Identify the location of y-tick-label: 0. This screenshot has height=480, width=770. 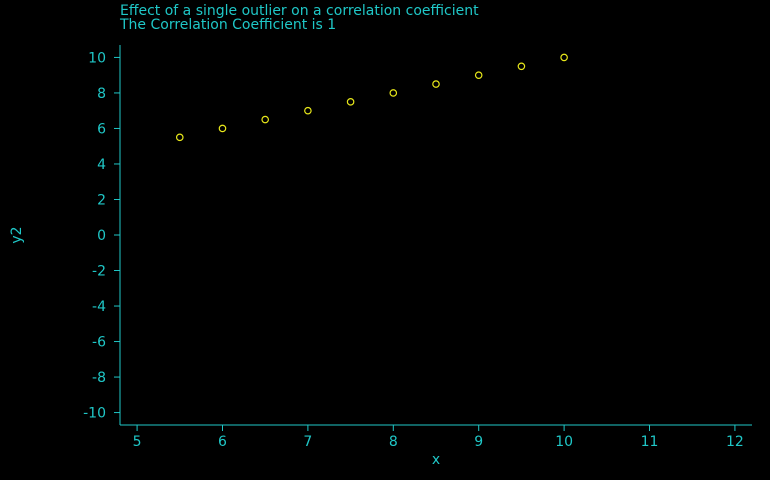
(101, 236).